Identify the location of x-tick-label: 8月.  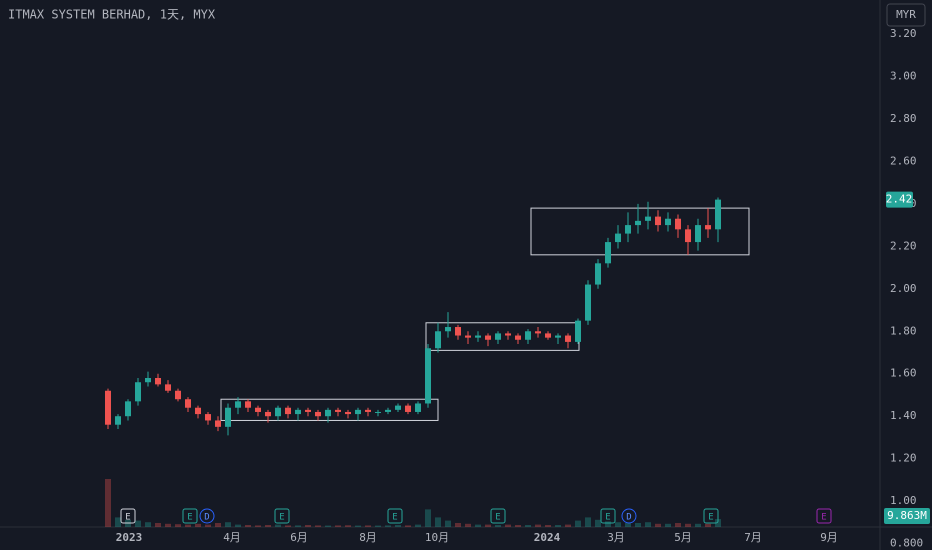
(368, 537).